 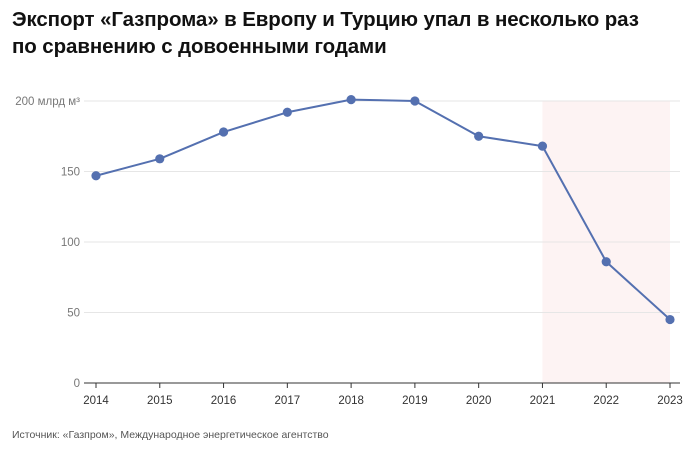 I want to click on y-tick-label: 0, so click(x=77, y=384).